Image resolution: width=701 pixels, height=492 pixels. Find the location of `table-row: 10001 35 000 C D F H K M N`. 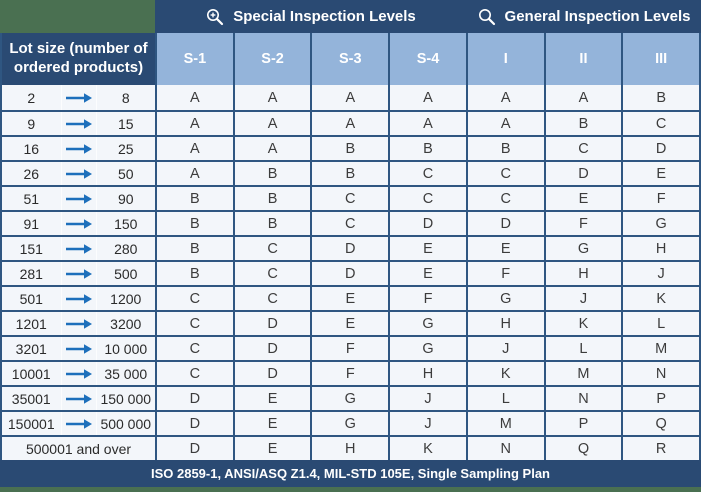

table-row: 10001 35 000 C D F H K M N is located at coordinates (350, 372).